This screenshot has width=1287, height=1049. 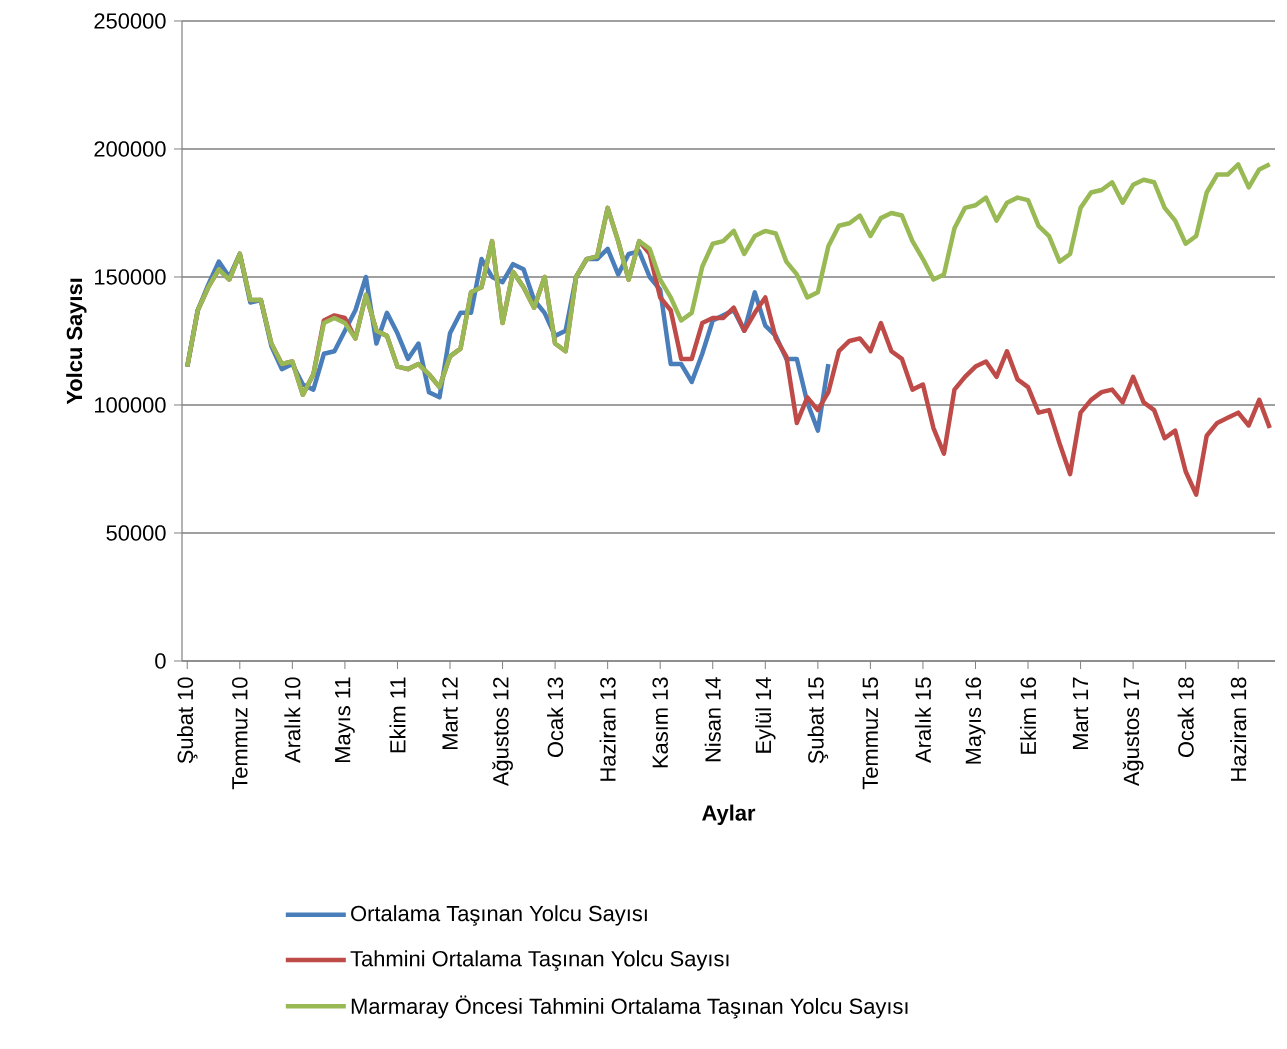 I want to click on y-tick-label: 200000, so click(x=130, y=149).